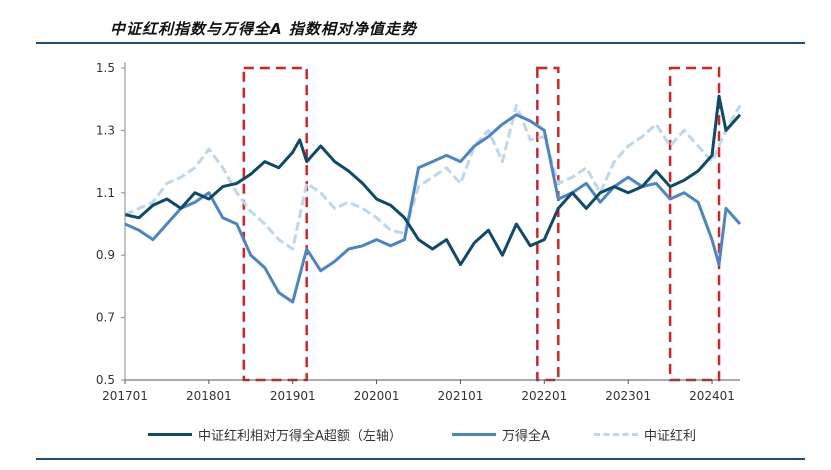 The image size is (831, 470). What do you see at coordinates (105, 318) in the screenshot?
I see `y-tick-label: 0.7` at bounding box center [105, 318].